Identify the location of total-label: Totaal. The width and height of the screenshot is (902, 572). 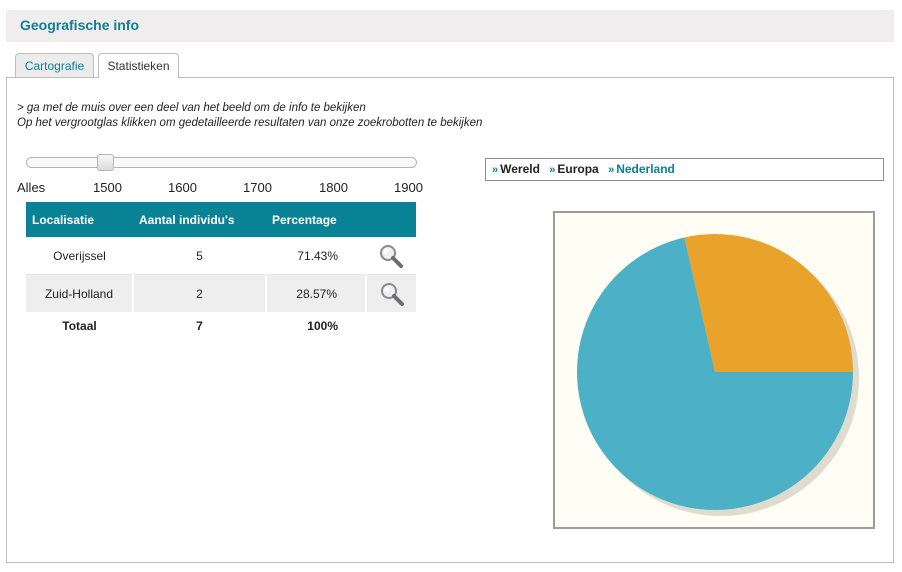
(79, 326).